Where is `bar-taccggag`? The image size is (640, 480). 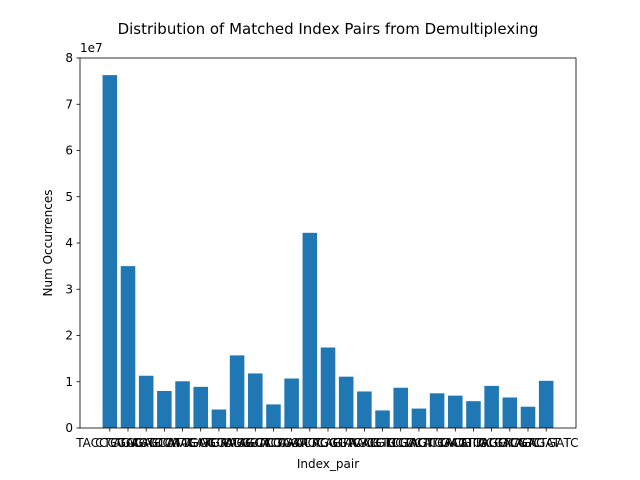 bar-taccggag is located at coordinates (110, 252).